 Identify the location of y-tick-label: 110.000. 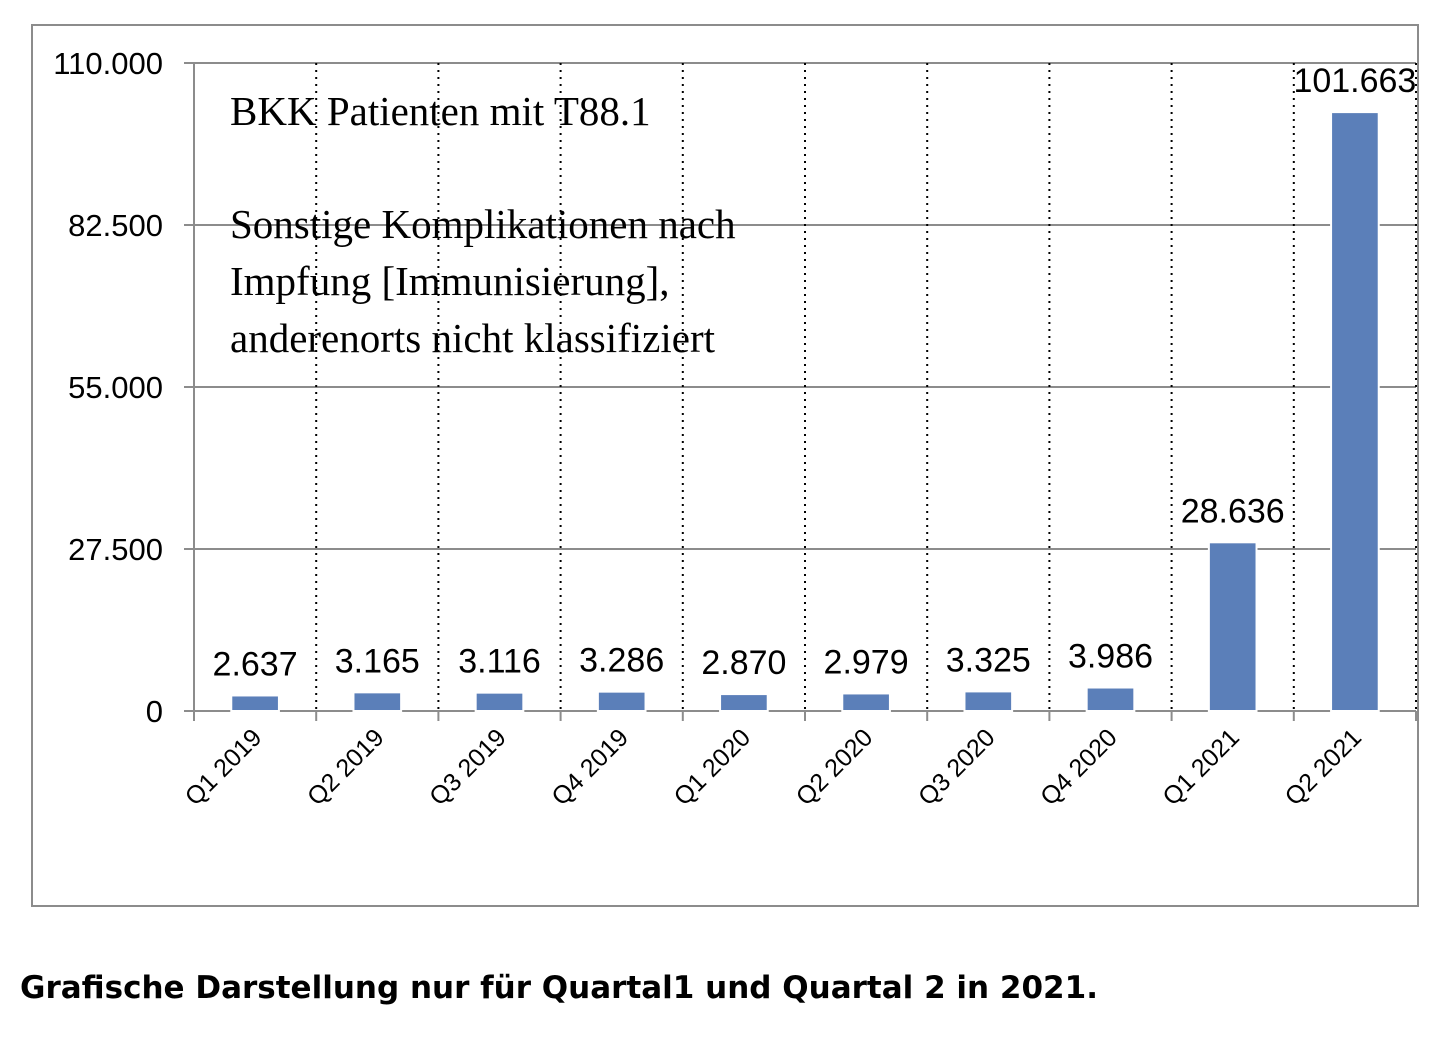
(108, 63).